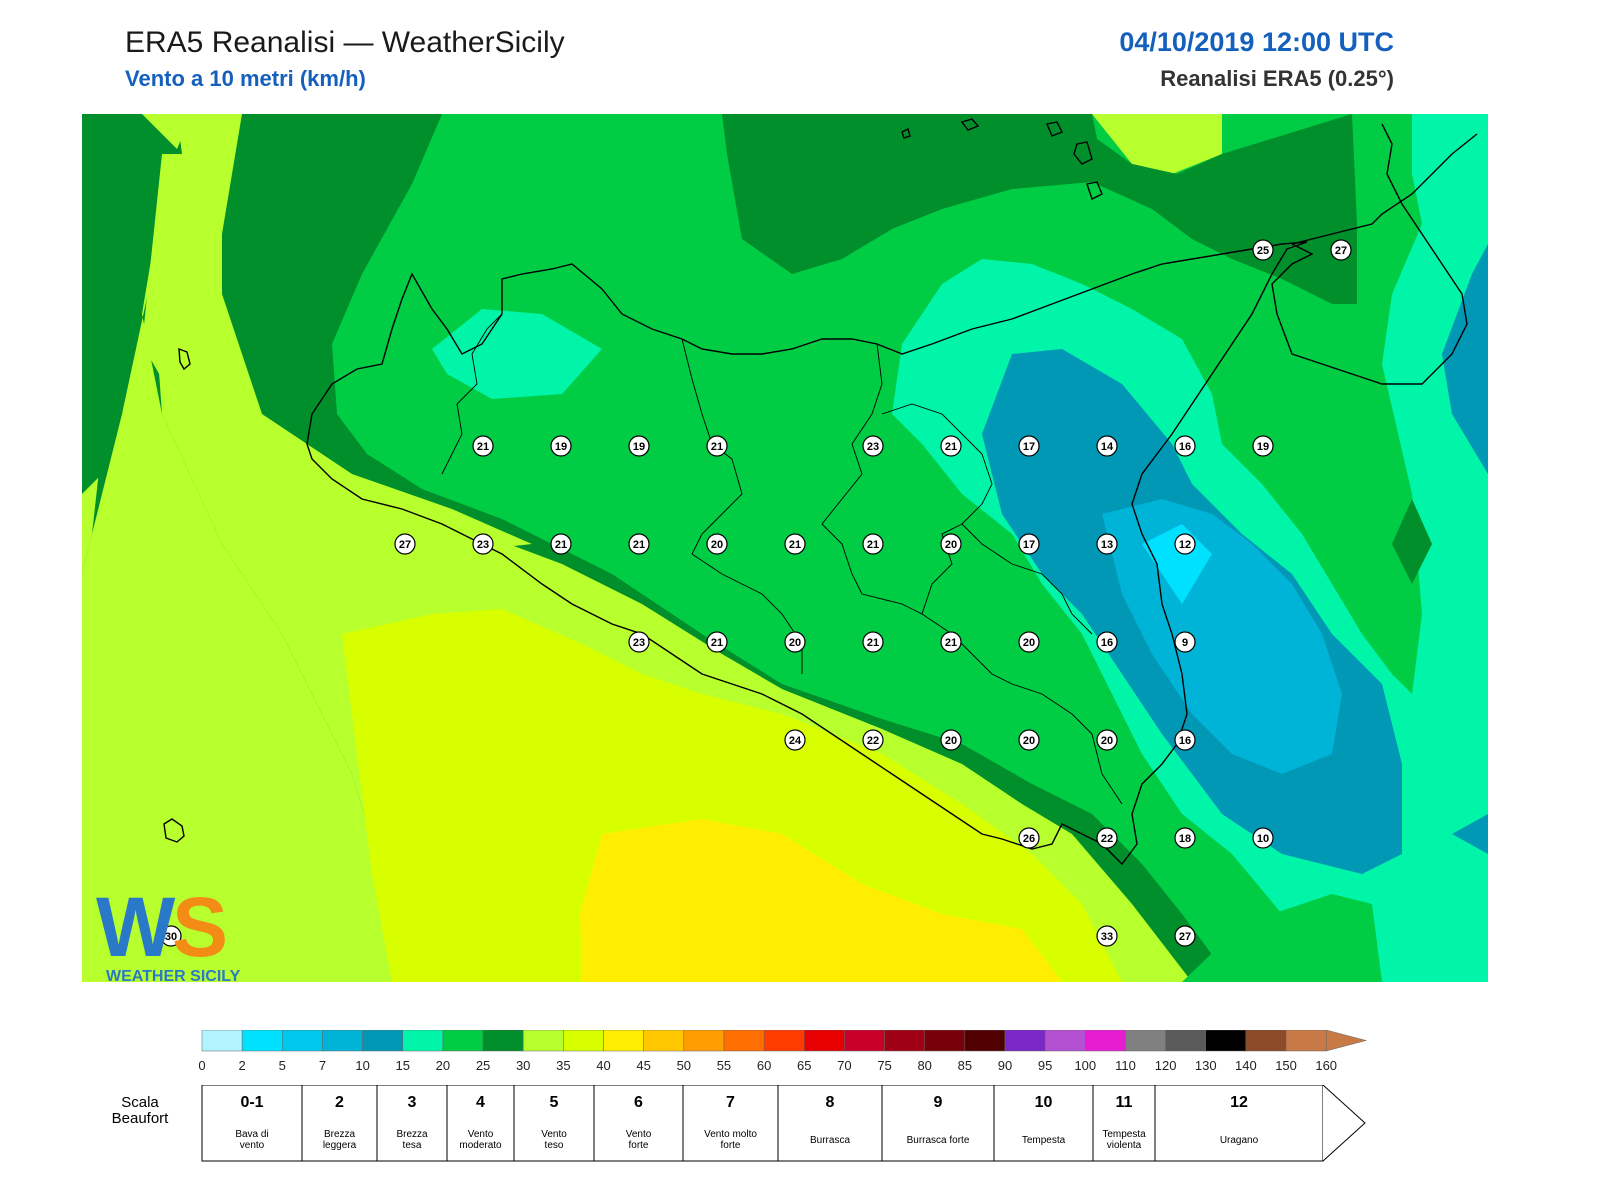 The image size is (1600, 1200). I want to click on beaufort-class: 0-1 Bava di vento, so click(252, 1123).